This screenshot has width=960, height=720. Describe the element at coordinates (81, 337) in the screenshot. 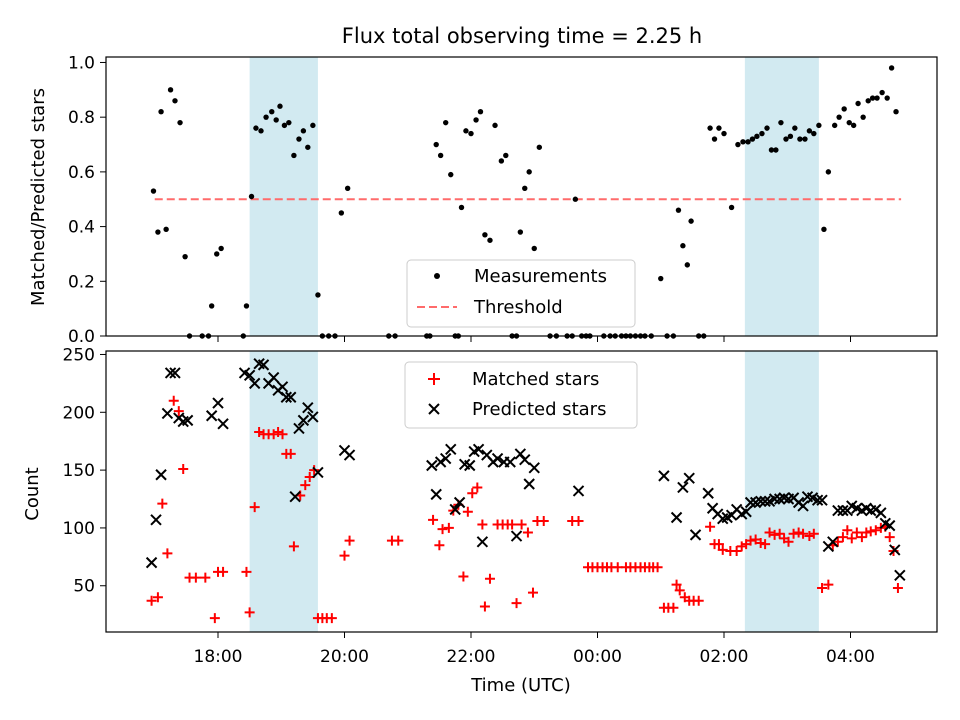

I see `p1-ytick-label-0: 0.0` at that location.